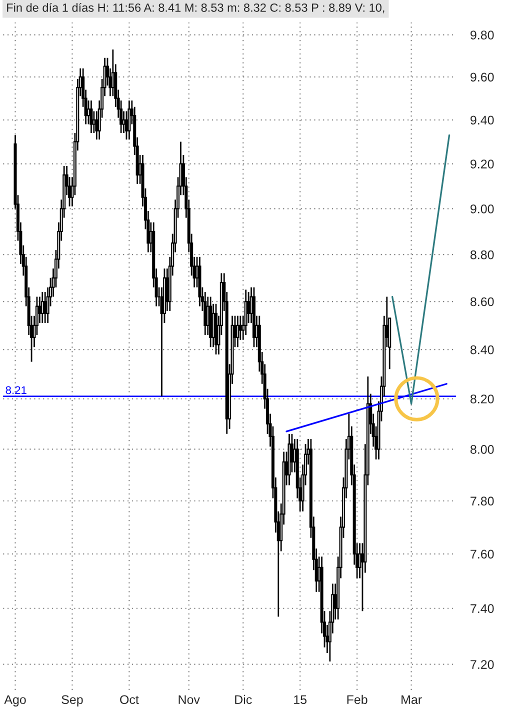  Describe the element at coordinates (482, 349) in the screenshot. I see `y-tick-label: 8.40` at that location.